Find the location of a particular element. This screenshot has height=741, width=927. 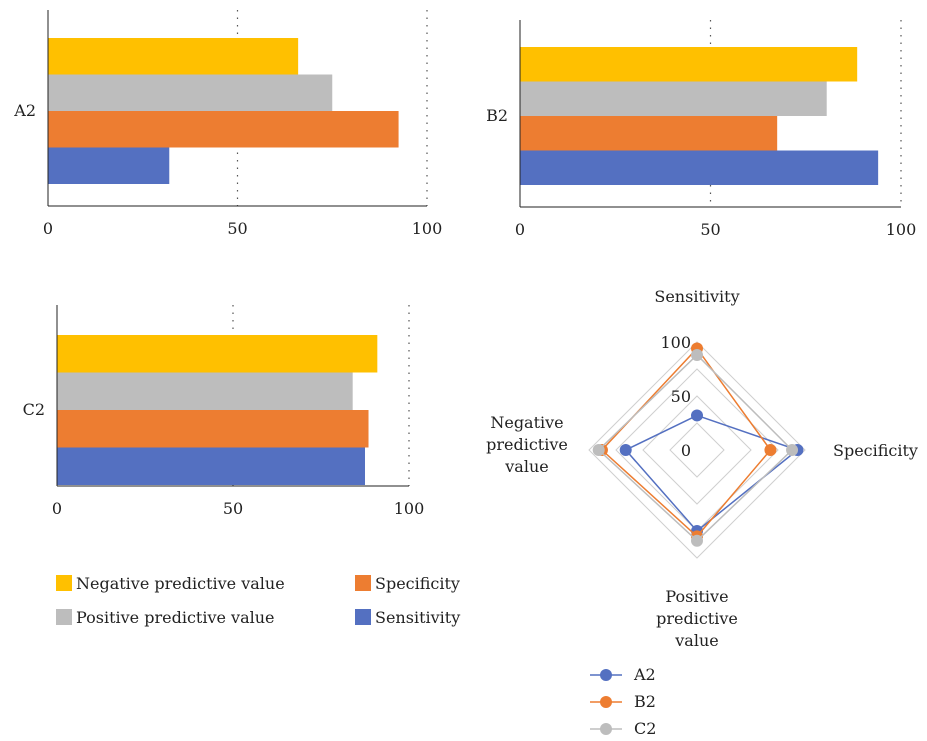

legend-item-b2: B2 is located at coordinates (623, 701).